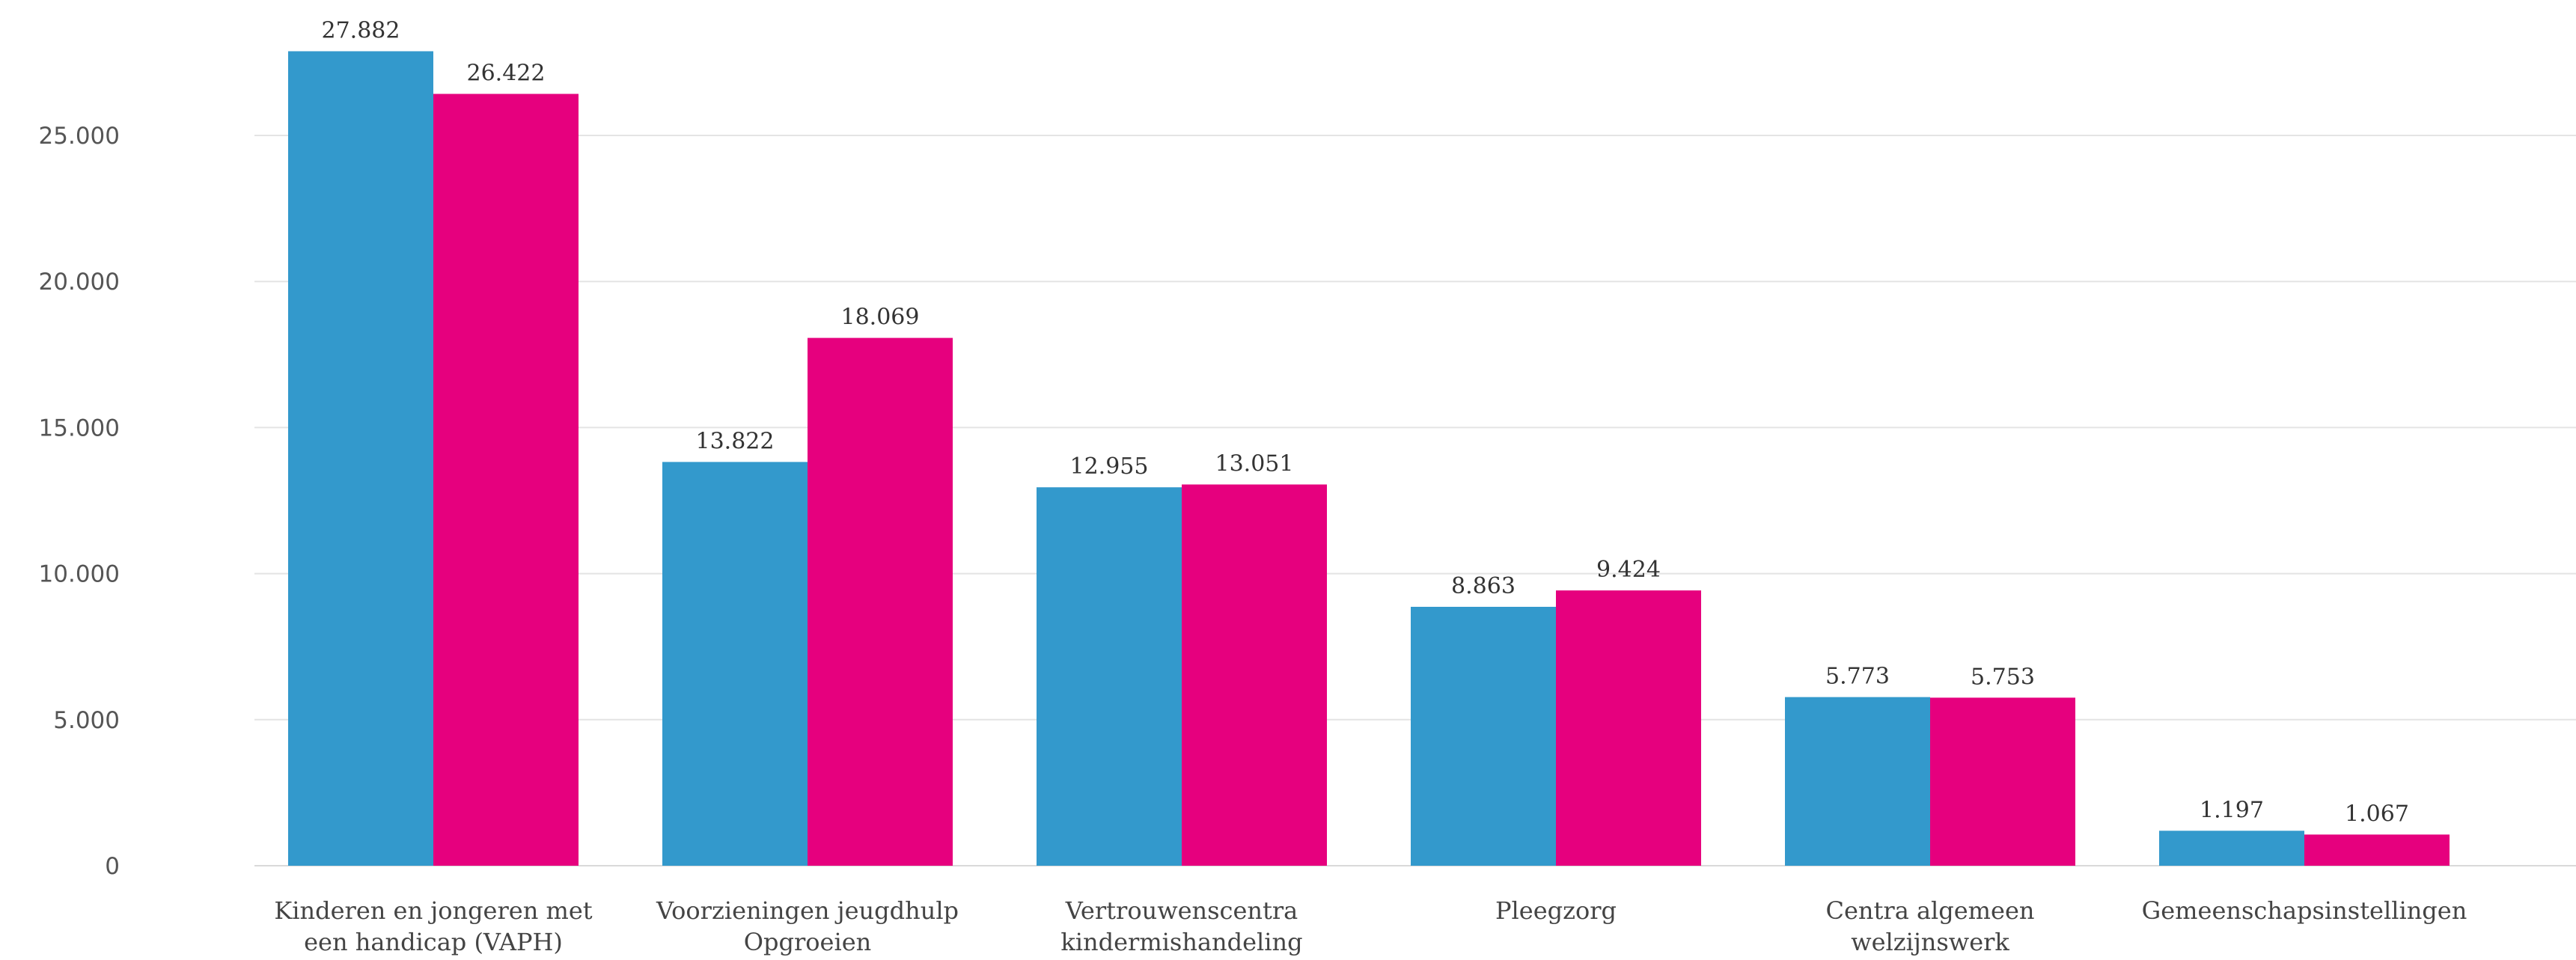 The width and height of the screenshot is (2576, 960). Describe the element at coordinates (113, 866) in the screenshot. I see `y-tick-label-0: 0` at that location.